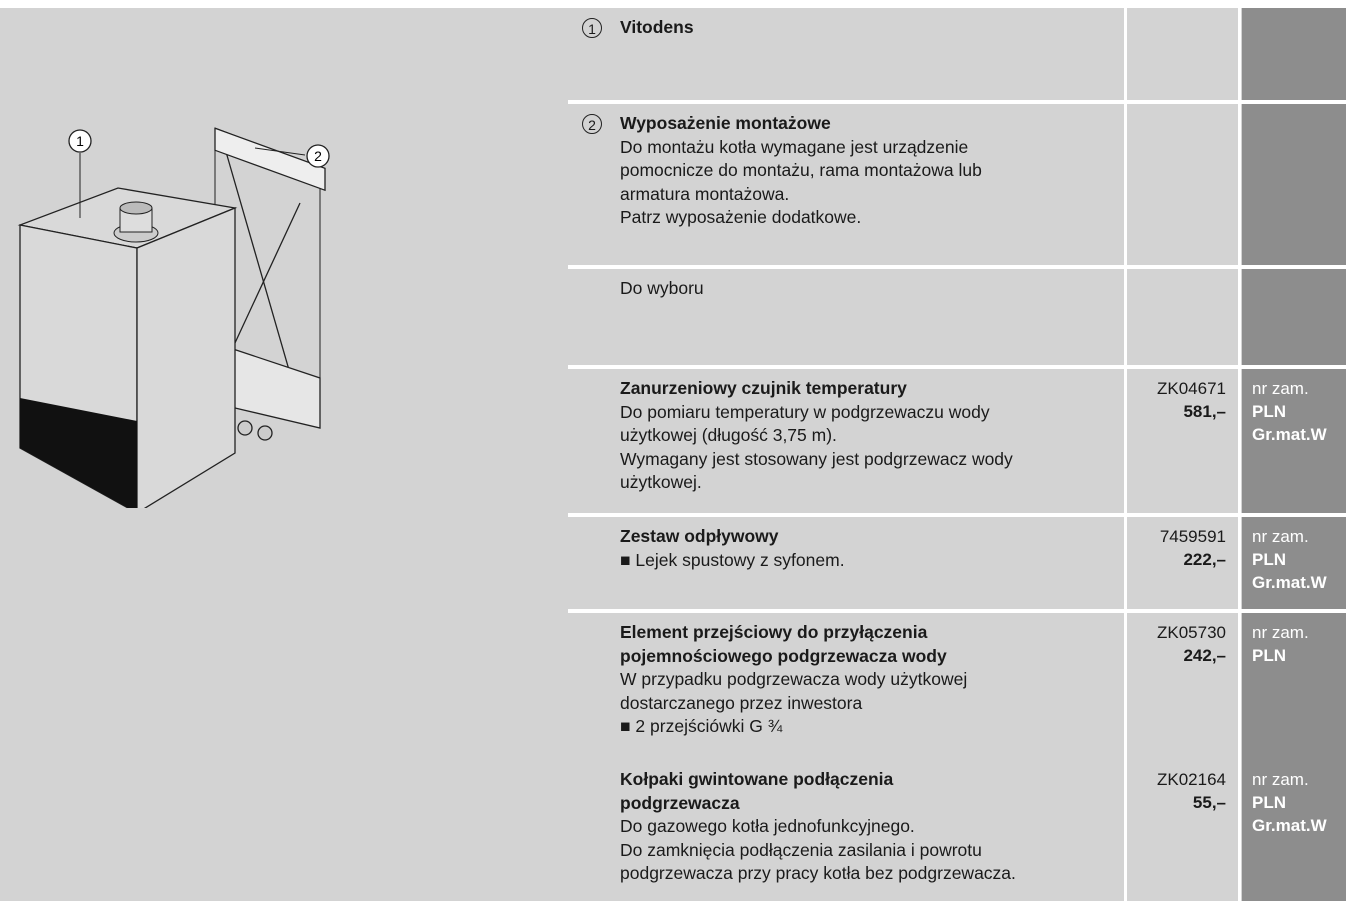 The image size is (1346, 901). What do you see at coordinates (1191, 388) in the screenshot?
I see `order-number: ZK04671` at bounding box center [1191, 388].